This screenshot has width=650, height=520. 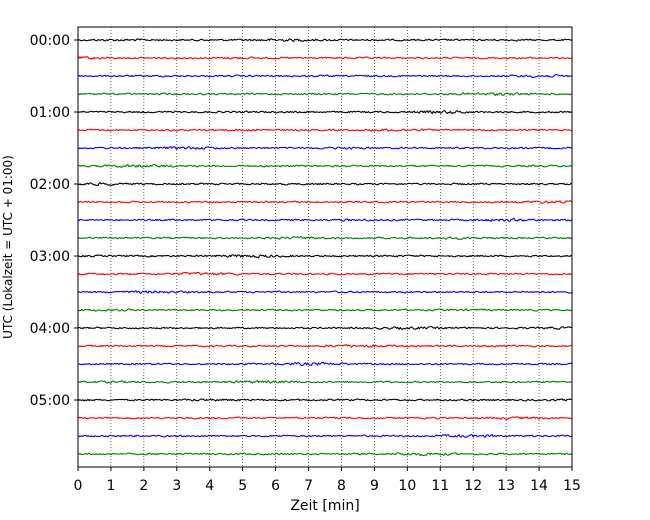 What do you see at coordinates (327, 480) in the screenshot?
I see `x-axis-ticks: 0 1 2 3 4 5 6 7 8 9 10 11 12 13 14 15` at bounding box center [327, 480].